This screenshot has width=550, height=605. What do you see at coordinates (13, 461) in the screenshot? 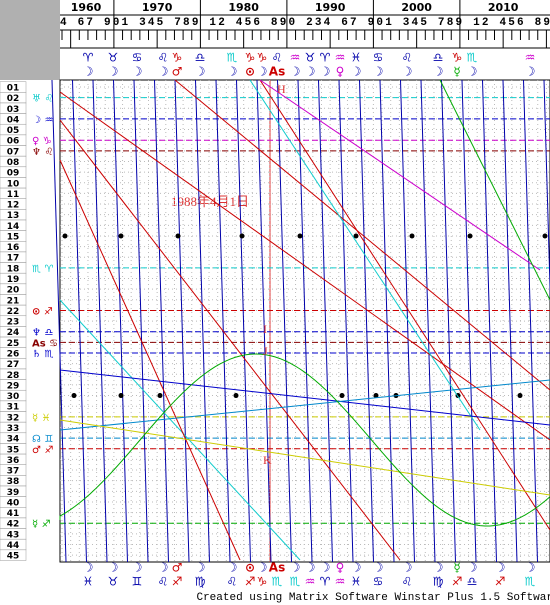
I see `degree-label: 36` at bounding box center [13, 461].